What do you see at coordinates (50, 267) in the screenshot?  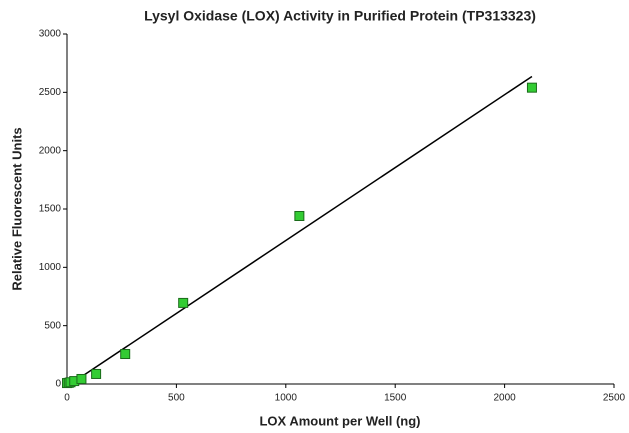 I see `y-tick-label: 1000` at bounding box center [50, 267].